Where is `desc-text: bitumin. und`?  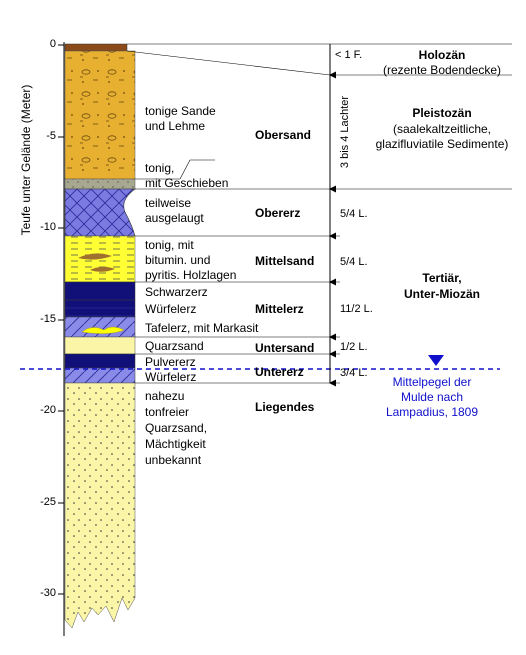
desc-text: bitumin. und is located at coordinates (177, 260).